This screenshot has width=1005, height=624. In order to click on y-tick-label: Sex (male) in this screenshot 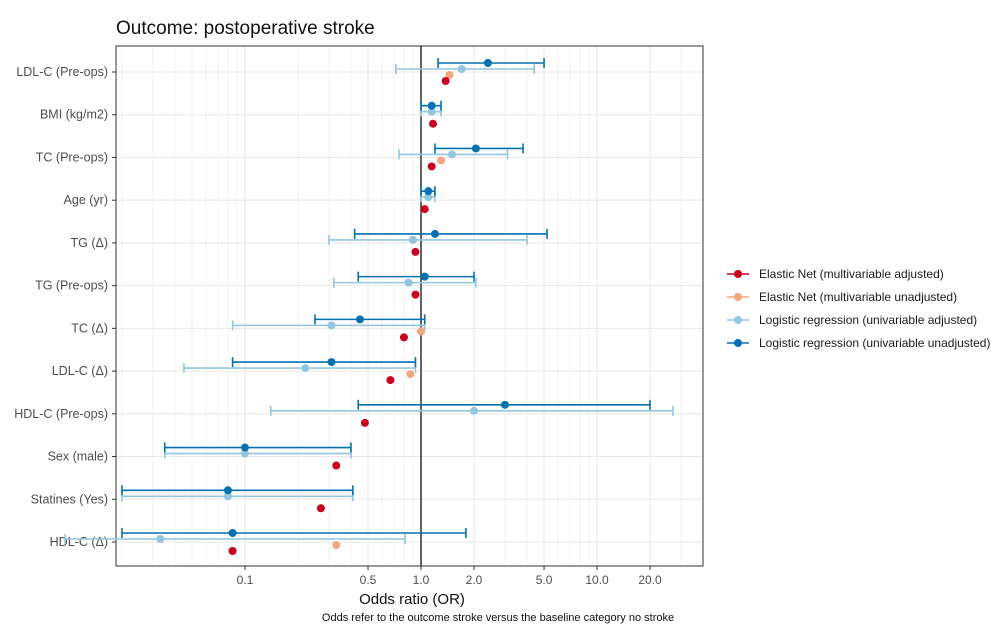, I will do `click(78, 457)`.